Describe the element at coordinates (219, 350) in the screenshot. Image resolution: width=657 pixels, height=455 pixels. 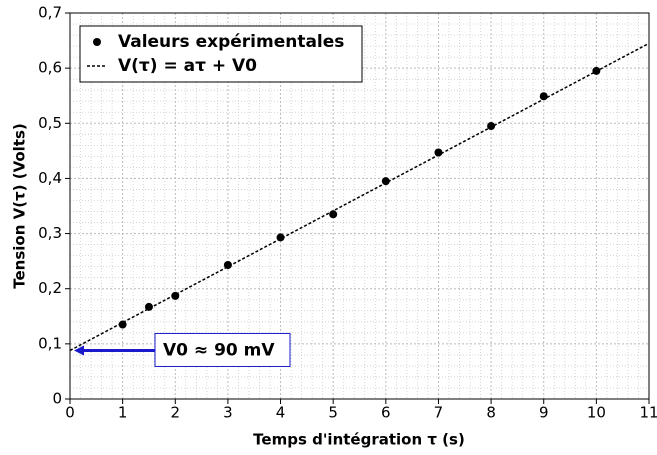
I see `annotation-label: V0 ≈ 90 mV` at that location.